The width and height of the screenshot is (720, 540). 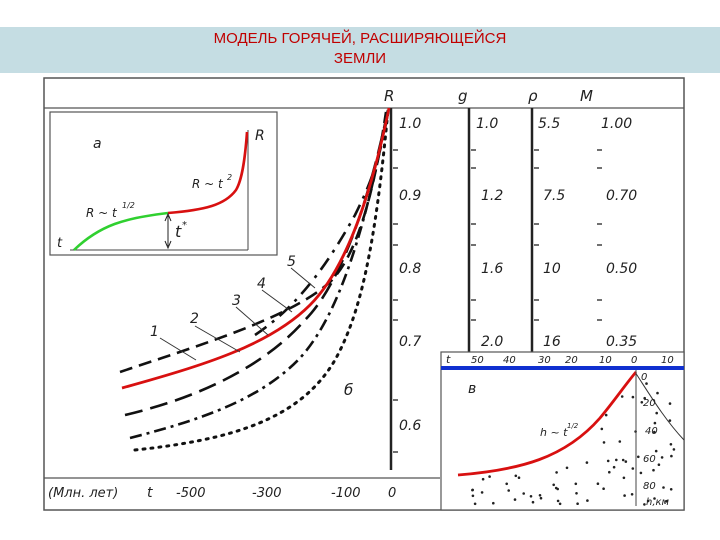 I want to click on inset-v-depth: 40, so click(x=651, y=431).